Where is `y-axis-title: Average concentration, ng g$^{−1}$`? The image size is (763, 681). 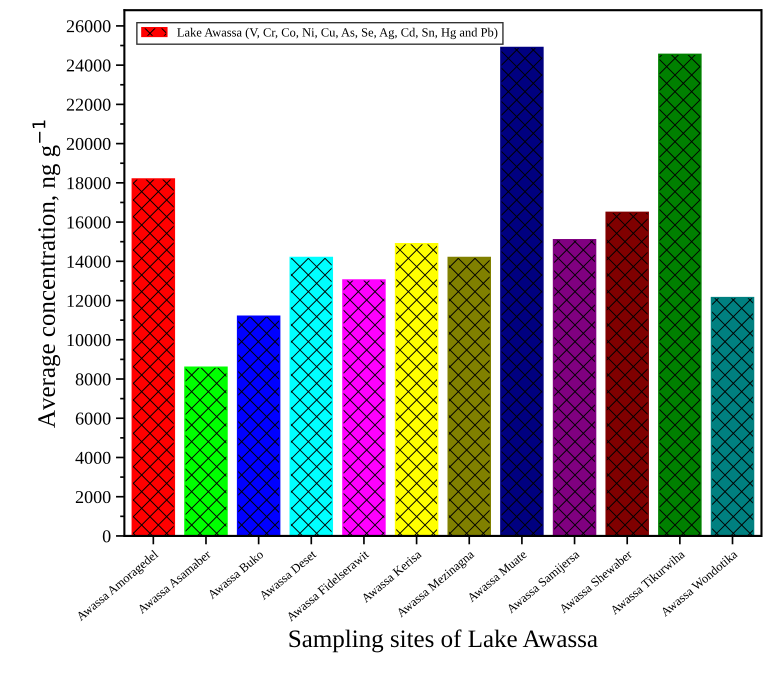 y-axis-title: Average concentration, ng g$^{−1}$ is located at coordinates (46, 274).